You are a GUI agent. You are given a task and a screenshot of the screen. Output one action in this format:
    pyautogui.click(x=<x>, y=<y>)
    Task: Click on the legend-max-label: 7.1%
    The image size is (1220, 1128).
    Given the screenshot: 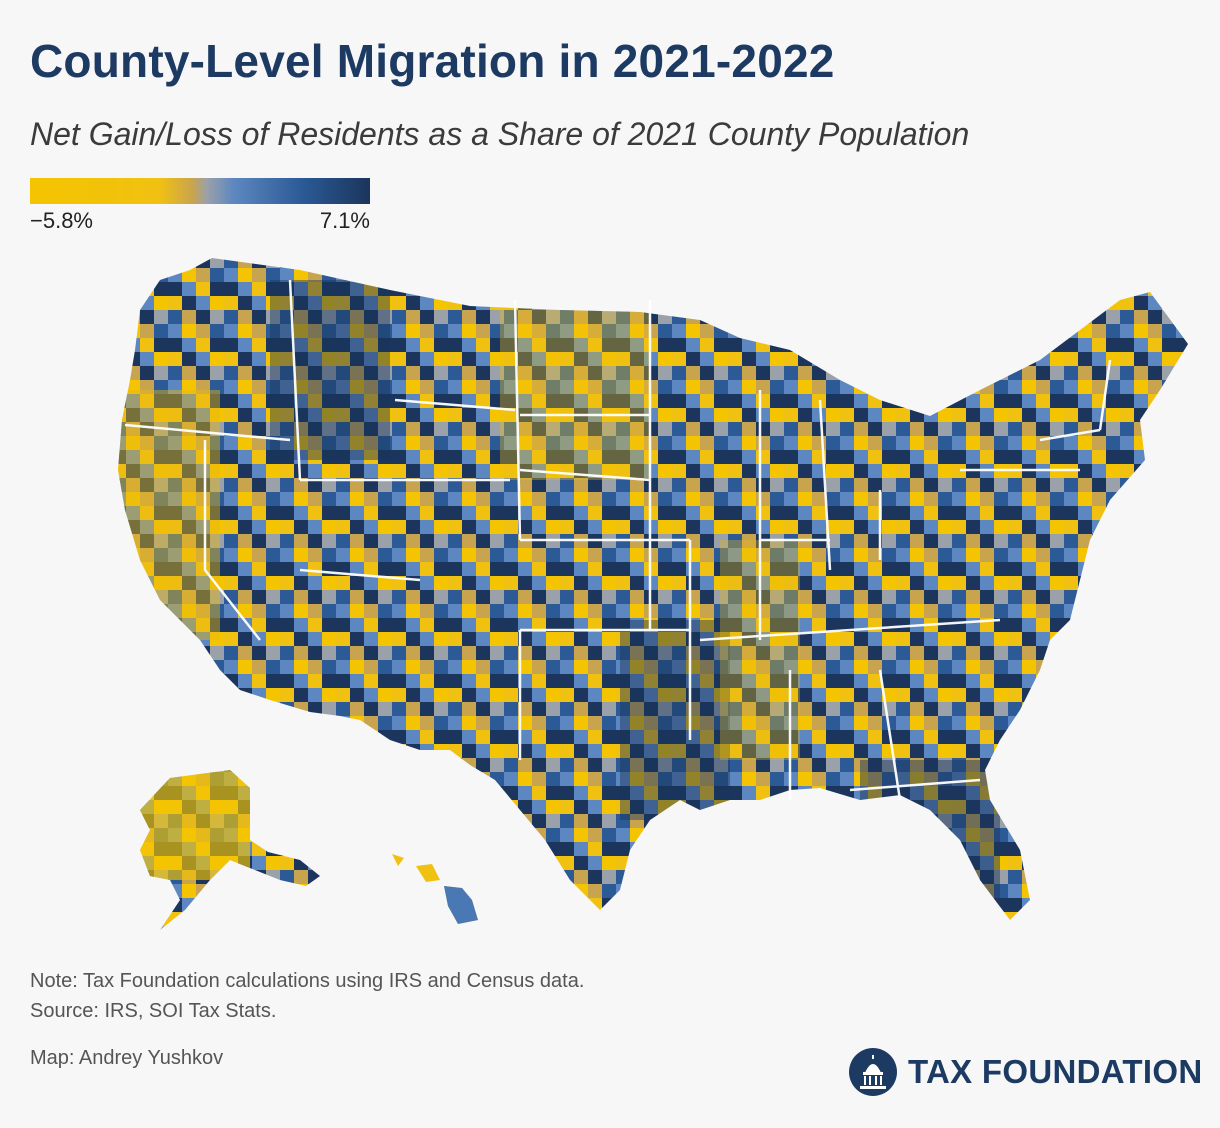 What is the action you would take?
    pyautogui.click(x=344, y=220)
    